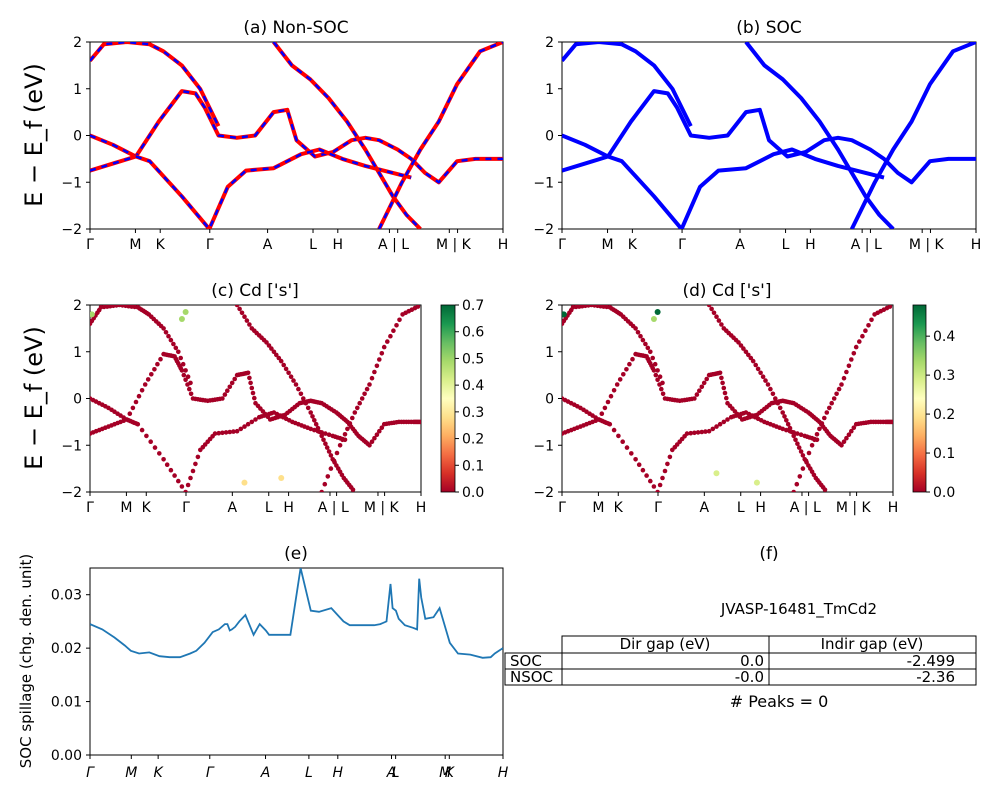 This screenshot has height=800, width=1000. Describe the element at coordinates (296, 554) in the screenshot. I see `panel-e-title: (e)` at that location.